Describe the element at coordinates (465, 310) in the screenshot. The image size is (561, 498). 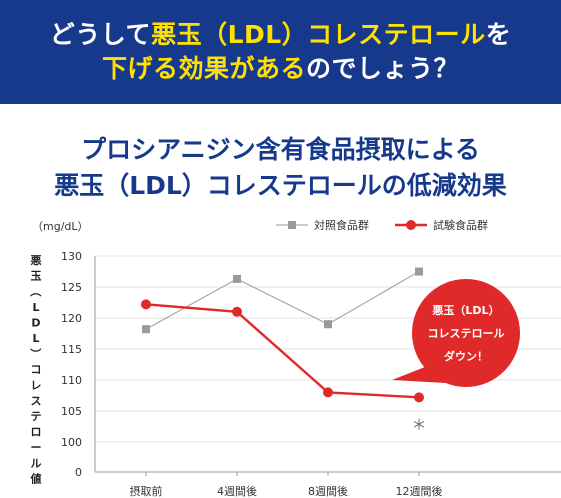
I see `callout-line-1: 悪玉（LDL）` at that location.